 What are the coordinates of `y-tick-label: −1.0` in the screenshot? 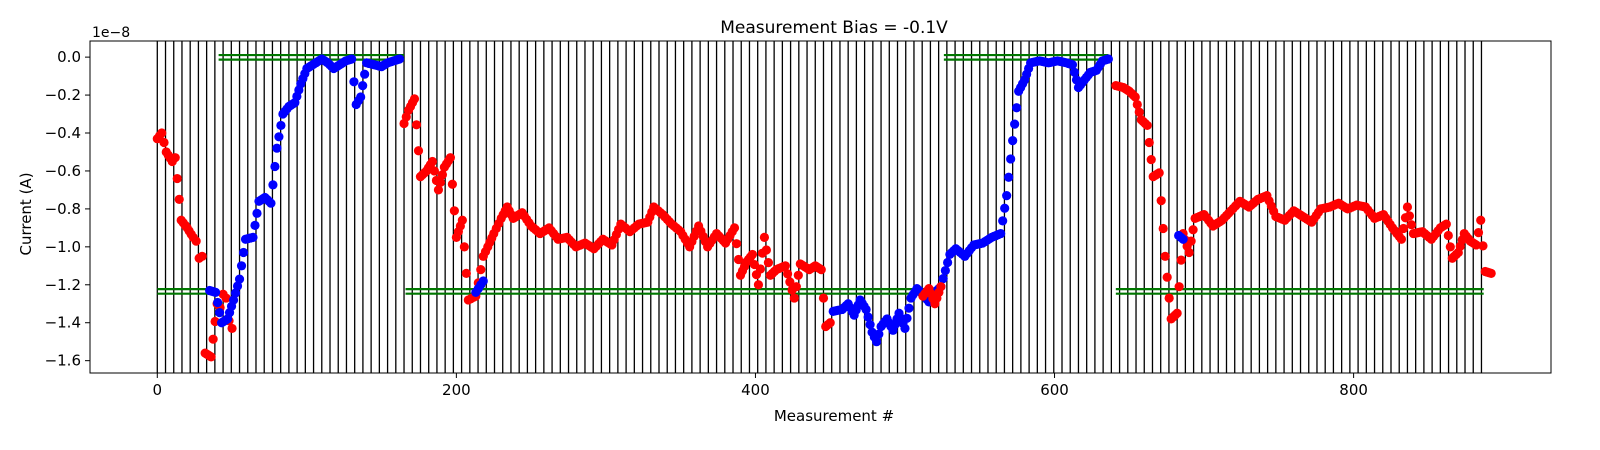 It's located at (63, 247).